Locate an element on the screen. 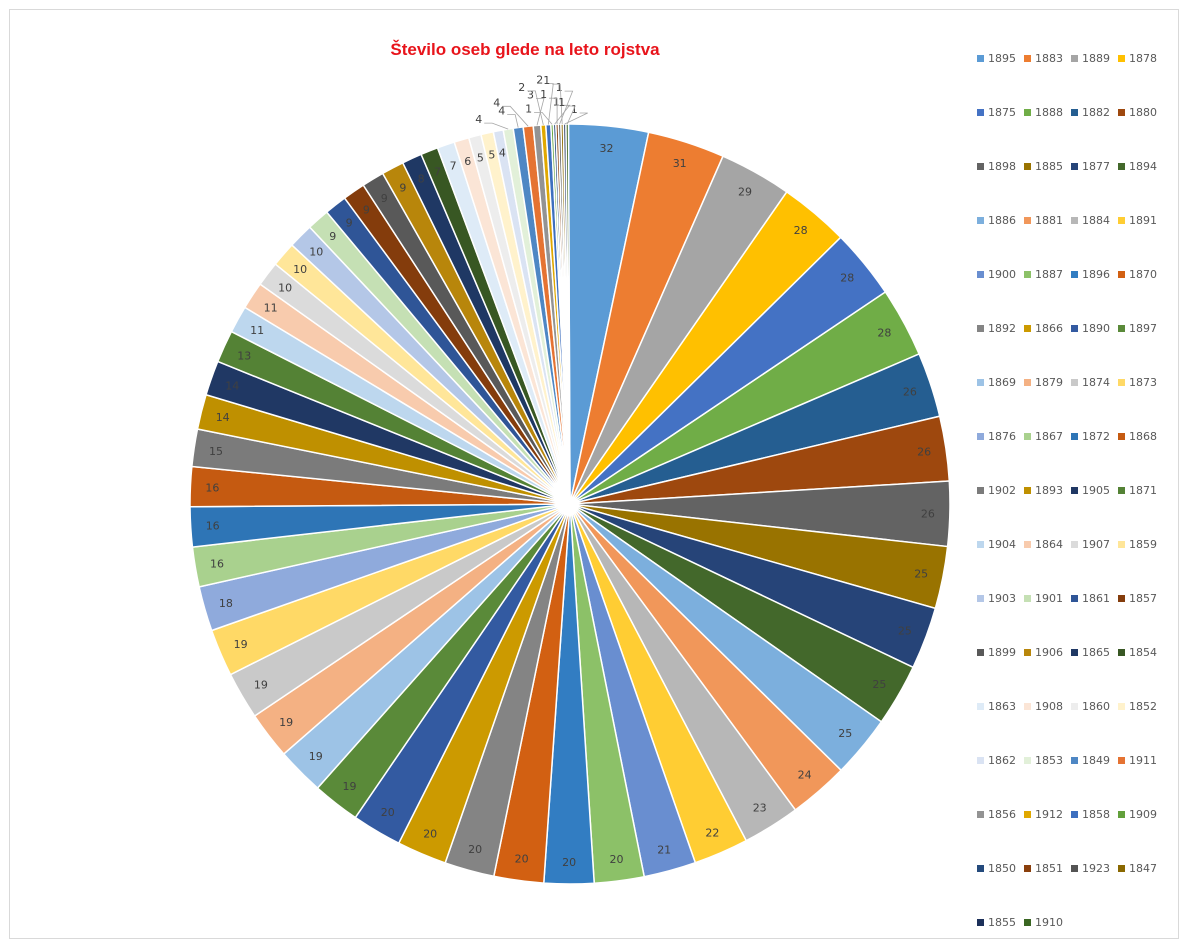  data-label-1884: 23 is located at coordinates (760, 808).